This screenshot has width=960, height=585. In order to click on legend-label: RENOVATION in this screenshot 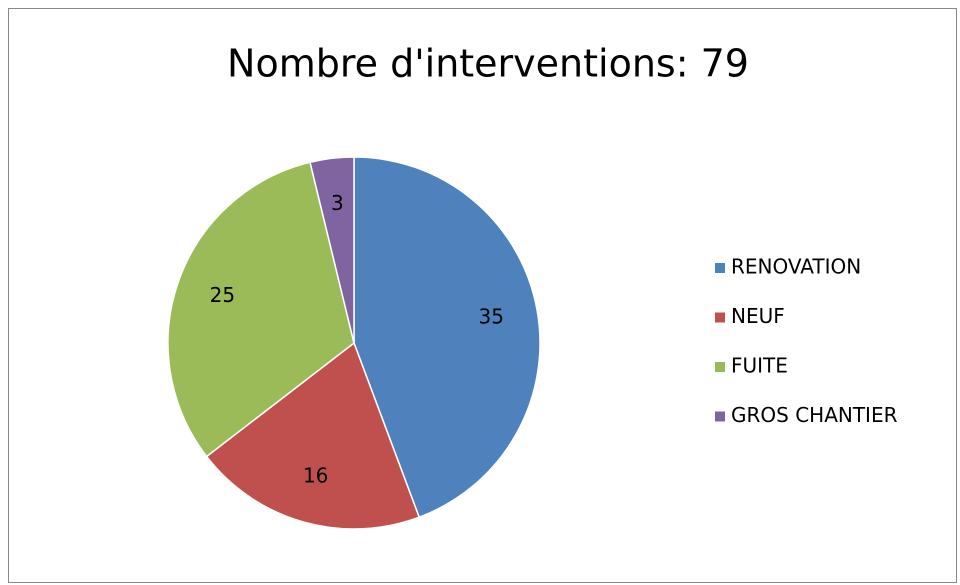, I will do `click(796, 267)`.